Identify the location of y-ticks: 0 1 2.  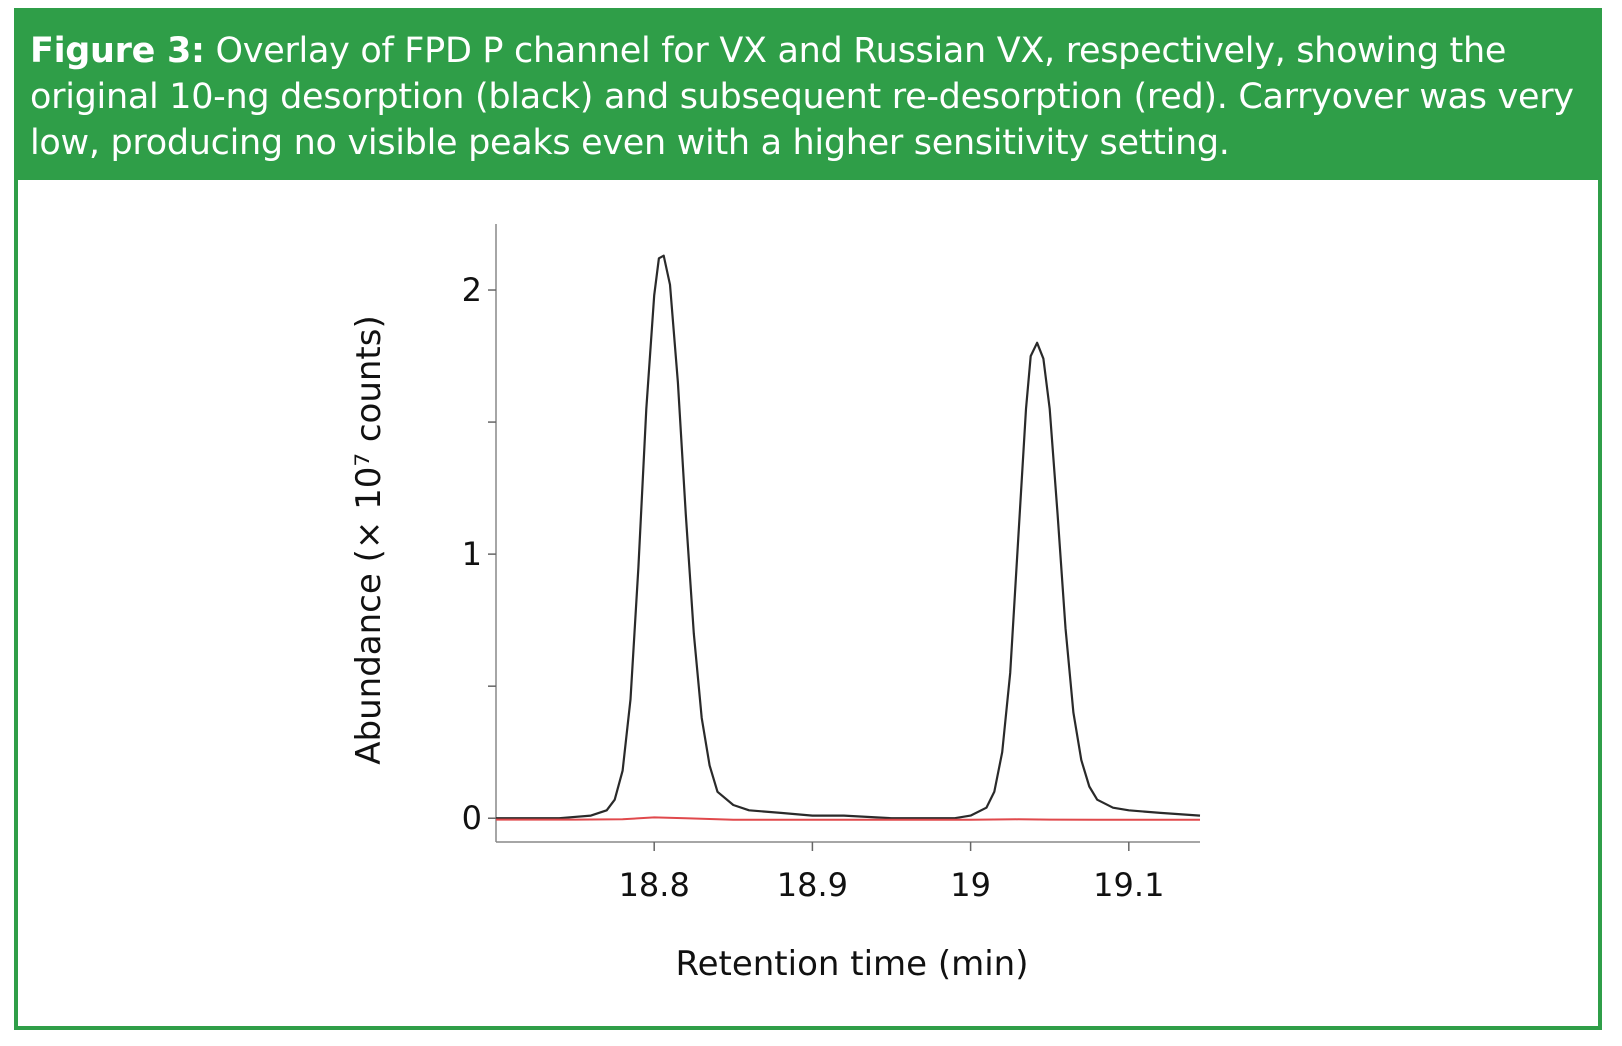
(479, 554).